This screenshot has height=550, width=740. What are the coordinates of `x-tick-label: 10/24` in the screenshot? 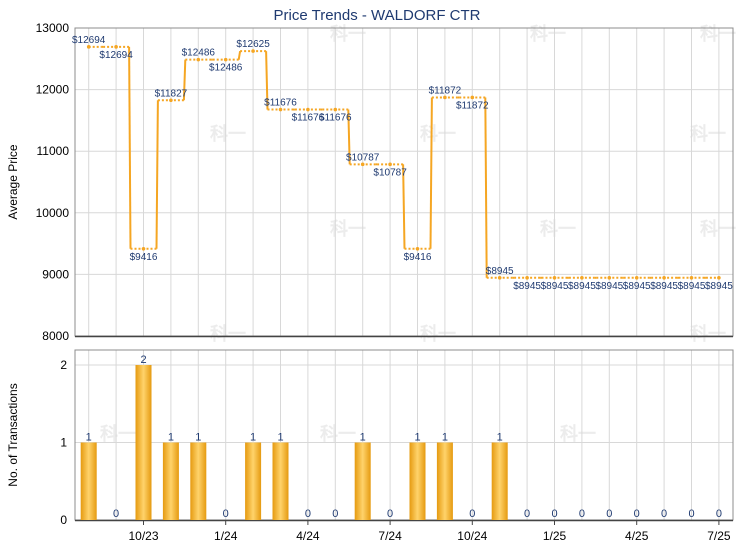 It's located at (472, 536).